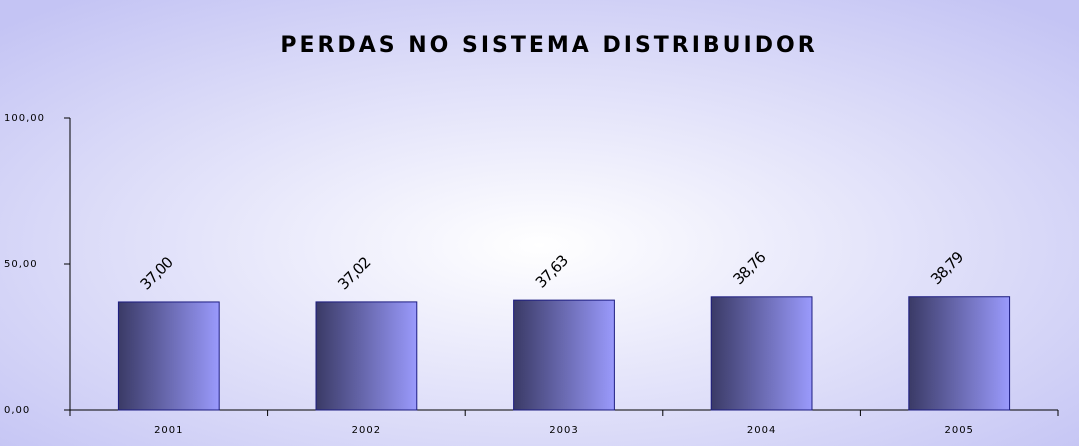 Image resolution: width=1079 pixels, height=446 pixels. Describe the element at coordinates (21, 264) in the screenshot. I see `y-tick-label: 50,00` at that location.